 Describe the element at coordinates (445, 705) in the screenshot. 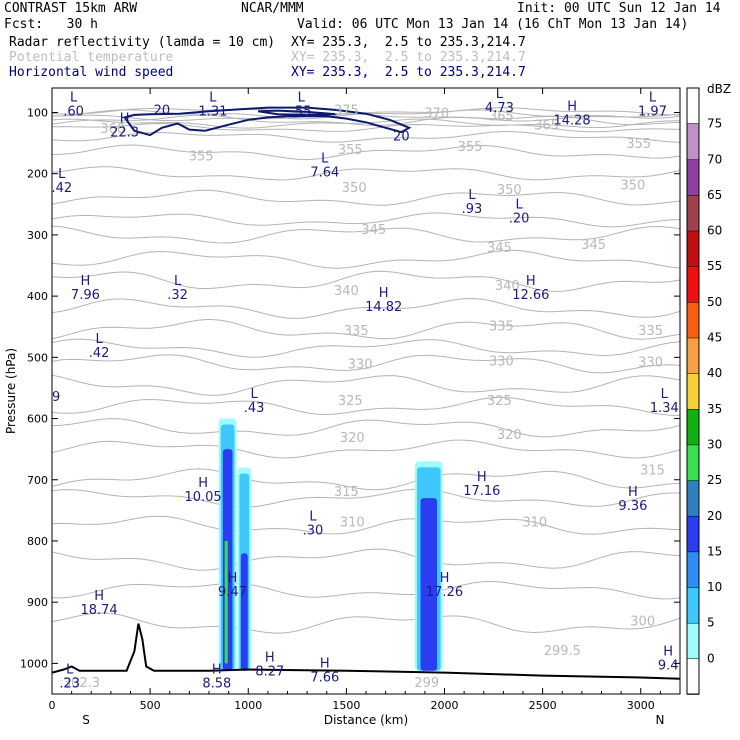

I see `x-tick-label: 2000` at that location.